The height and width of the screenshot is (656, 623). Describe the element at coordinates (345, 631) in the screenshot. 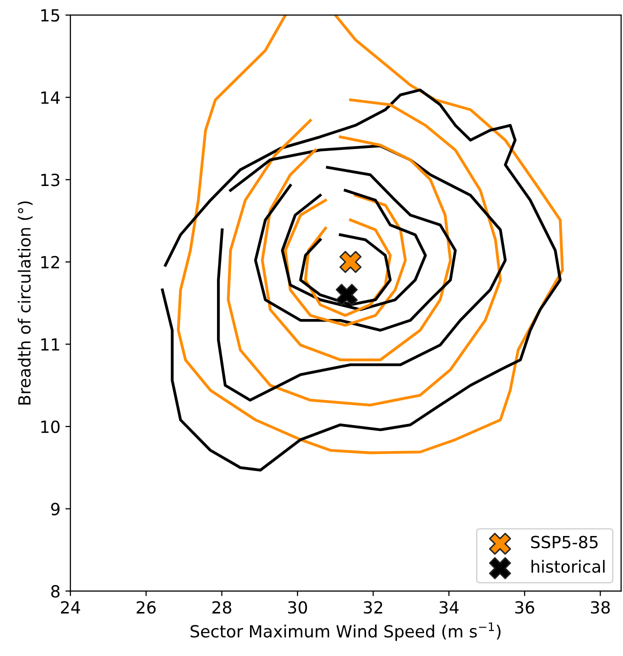

I see `x-axis-title: Sector Maximum Wind Speed (m s$^{−1}$)` at that location.